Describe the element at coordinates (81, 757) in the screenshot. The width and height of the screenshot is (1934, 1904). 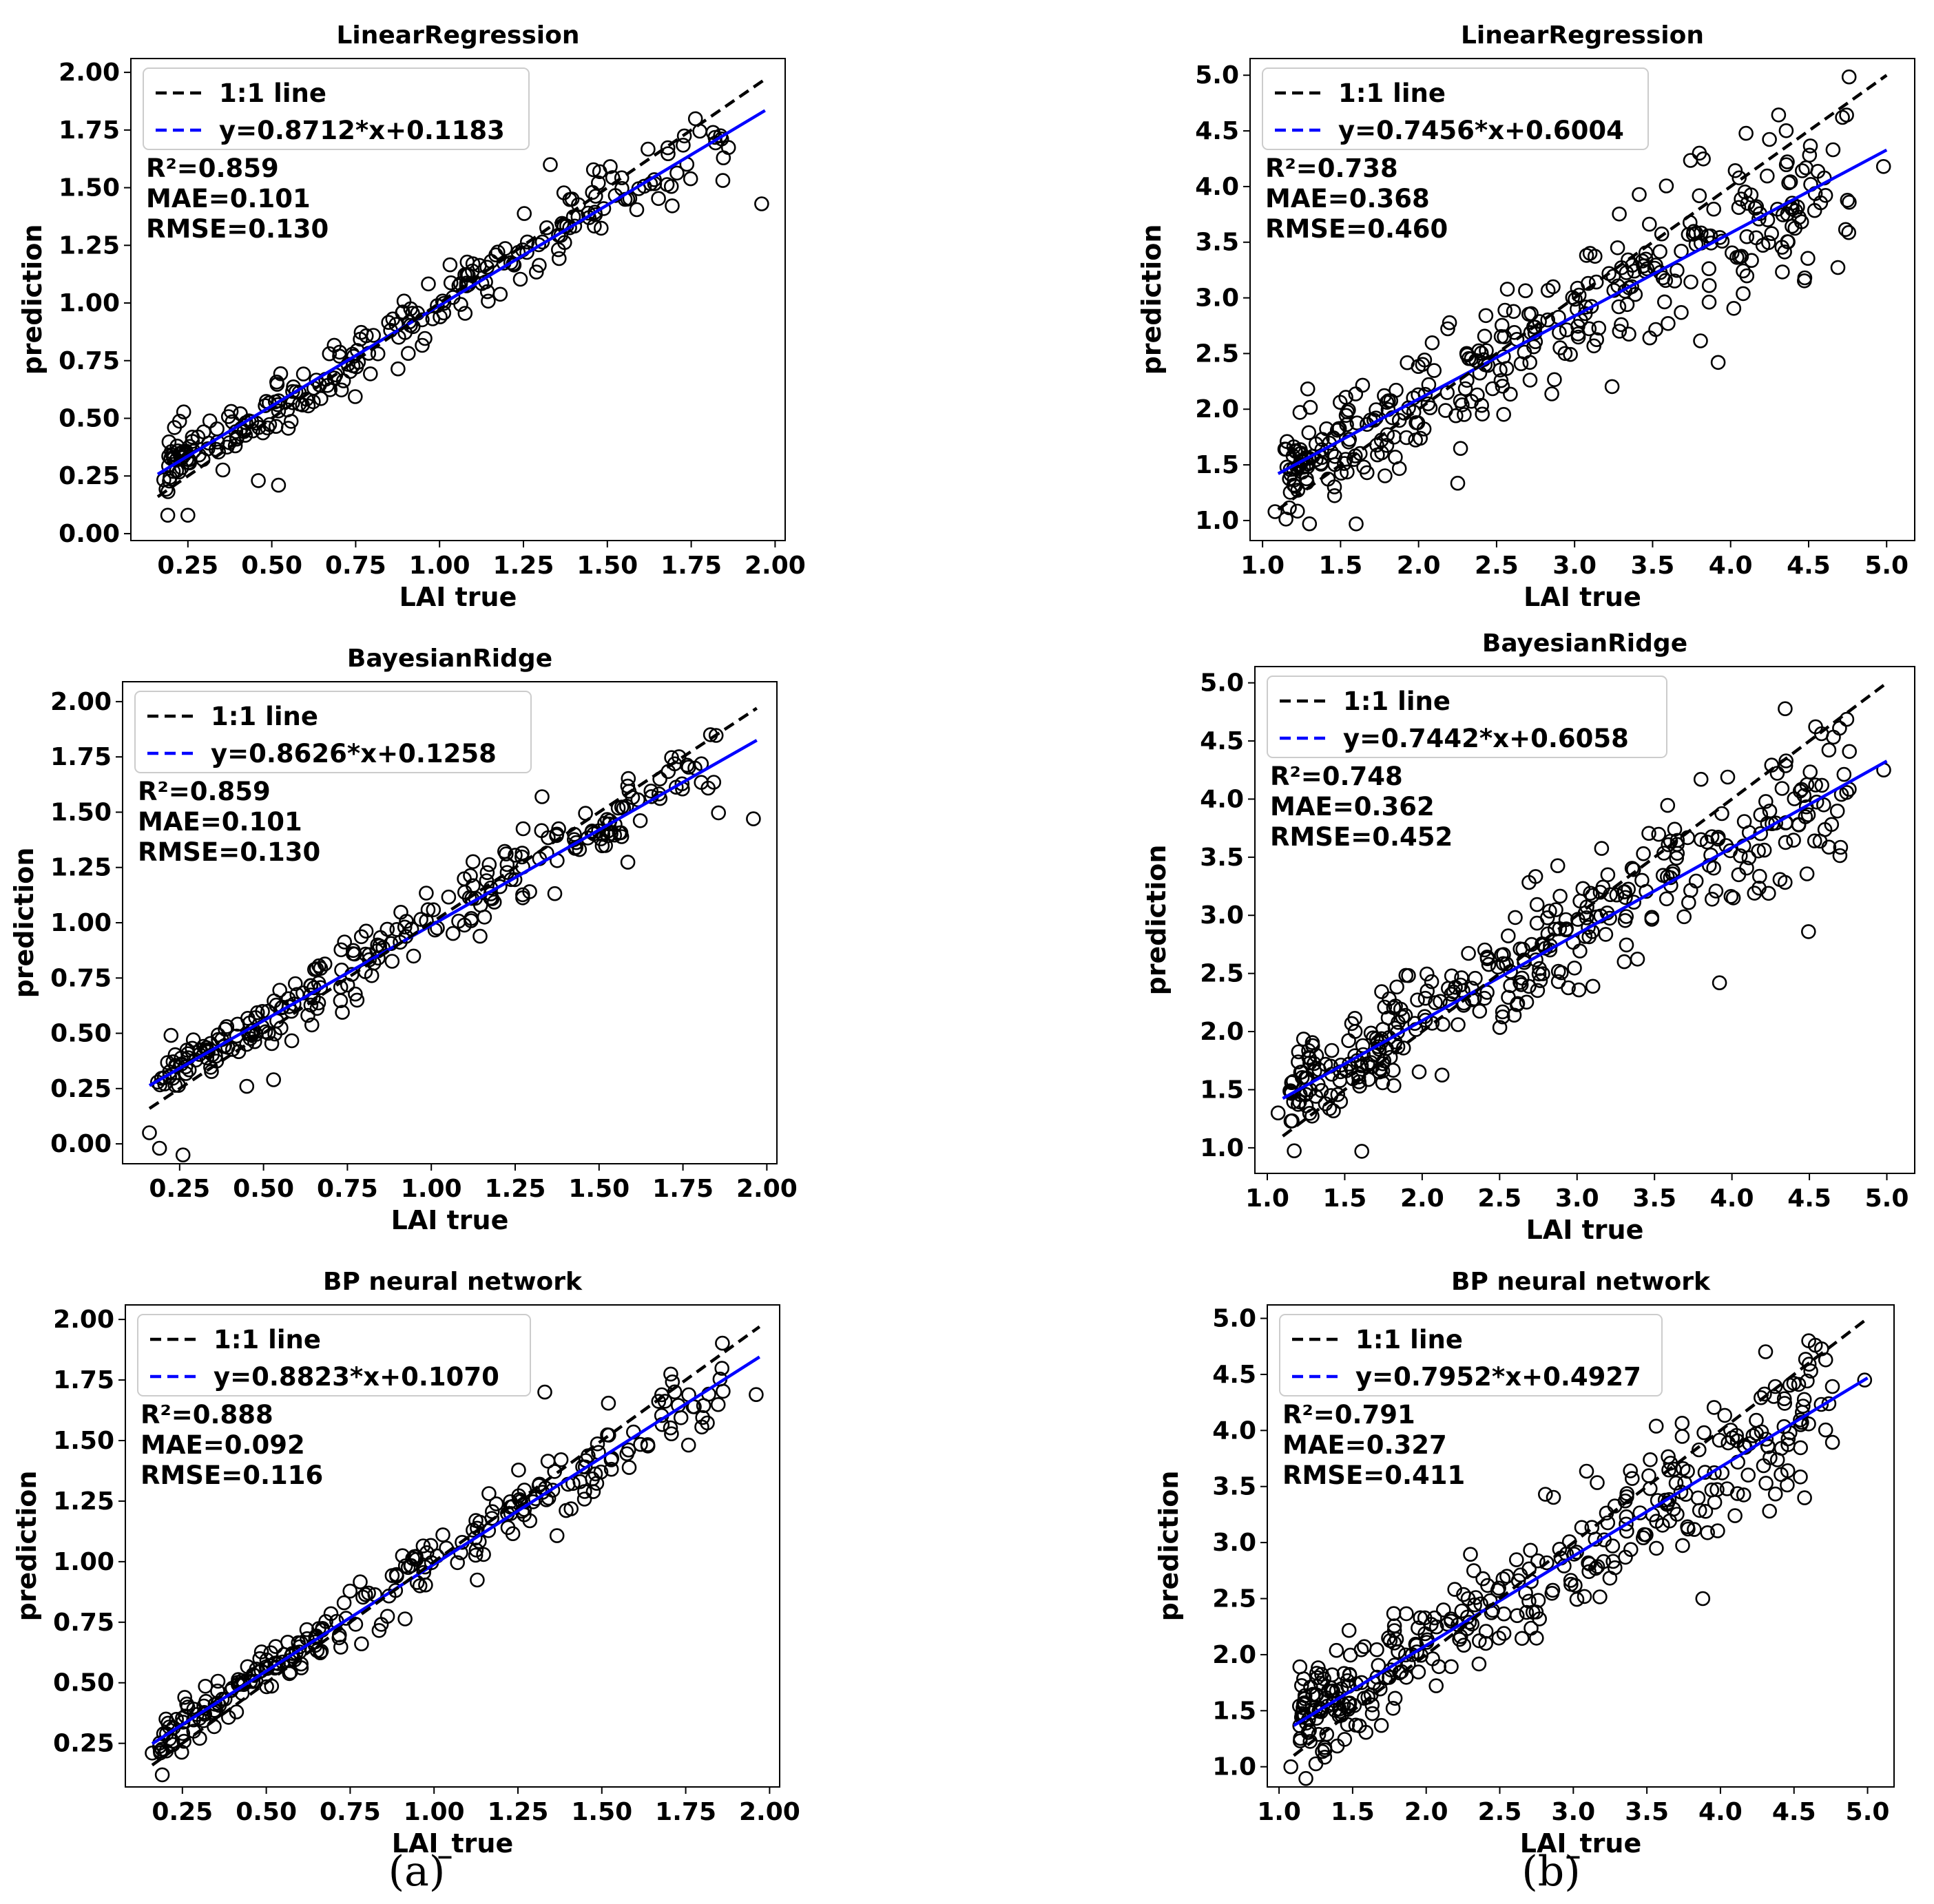
I see `y-tick-label: 1.75` at that location.